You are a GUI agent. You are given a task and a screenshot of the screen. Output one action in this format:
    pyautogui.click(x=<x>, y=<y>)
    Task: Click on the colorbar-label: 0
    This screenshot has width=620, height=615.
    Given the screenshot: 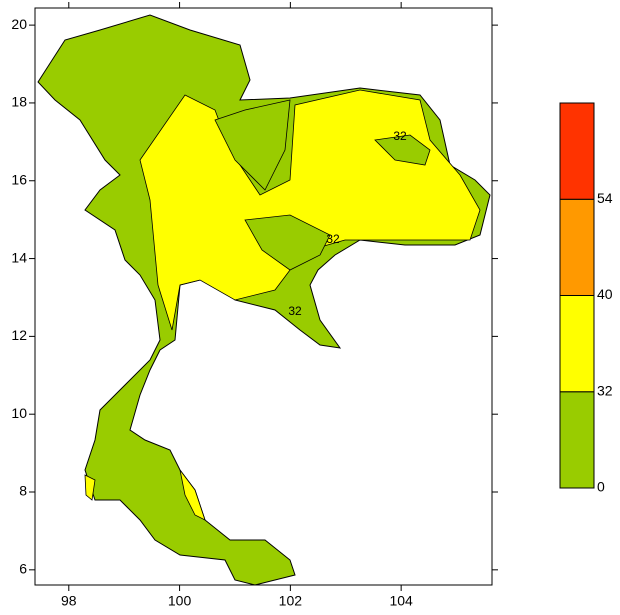 What is the action you would take?
    pyautogui.click(x=601, y=487)
    